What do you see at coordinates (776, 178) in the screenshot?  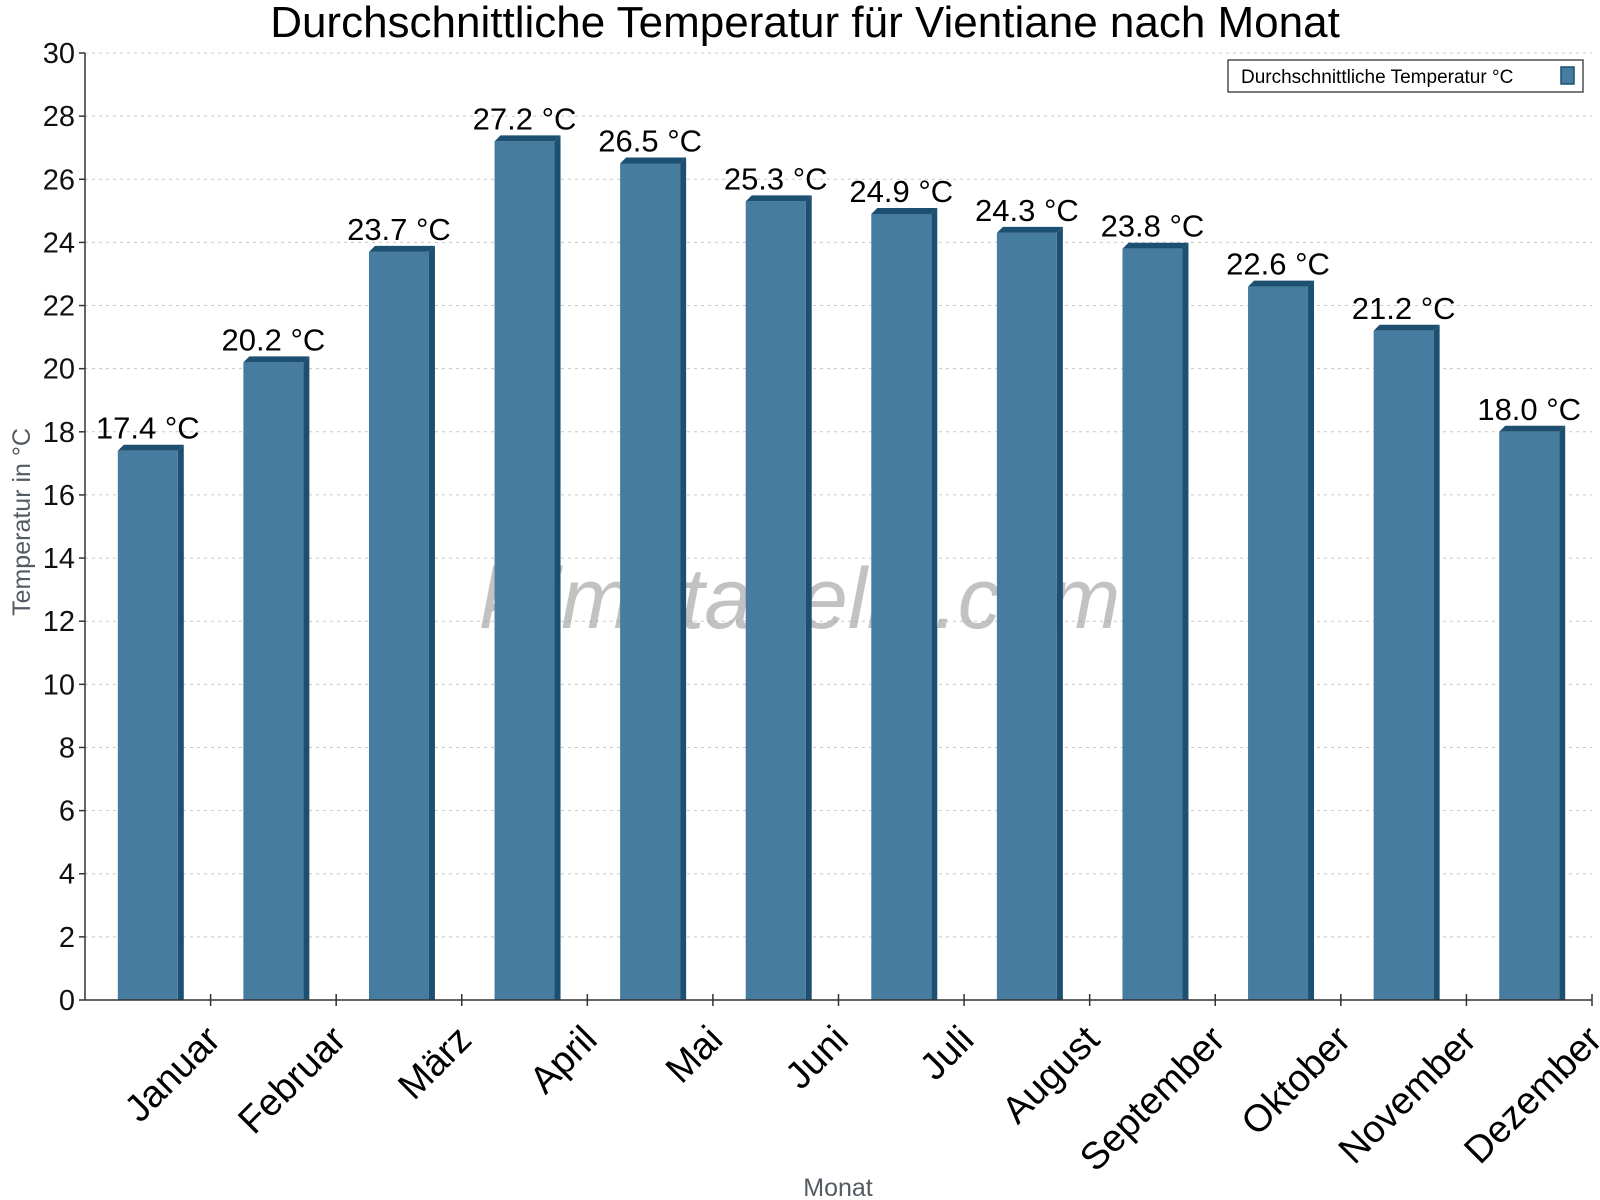 I see `value-label: 25.3 °C` at bounding box center [776, 178].